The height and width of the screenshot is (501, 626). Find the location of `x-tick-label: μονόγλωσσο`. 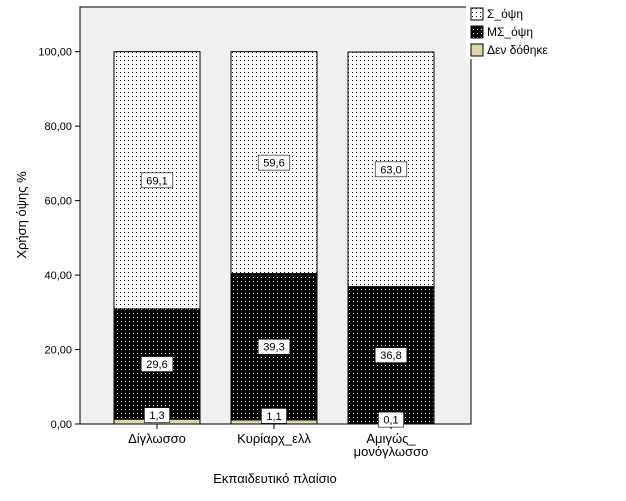

x-tick-label: μονόγλωσσο is located at coordinates (391, 451).